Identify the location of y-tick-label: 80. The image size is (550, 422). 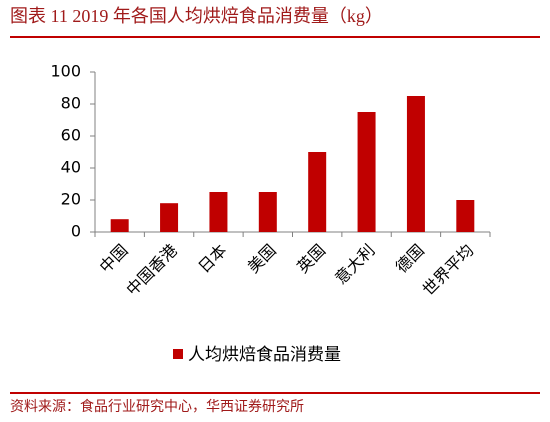
(71, 103).